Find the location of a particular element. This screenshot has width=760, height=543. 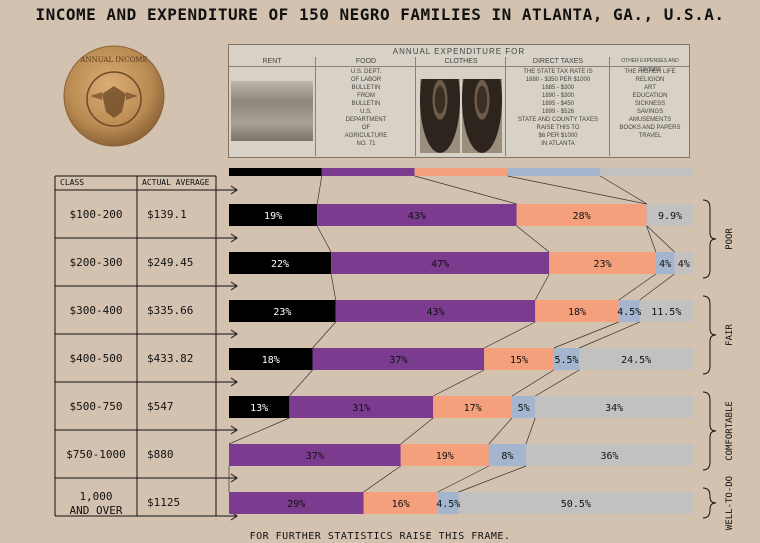

class-label: $750-1000 is located at coordinates (96, 454).